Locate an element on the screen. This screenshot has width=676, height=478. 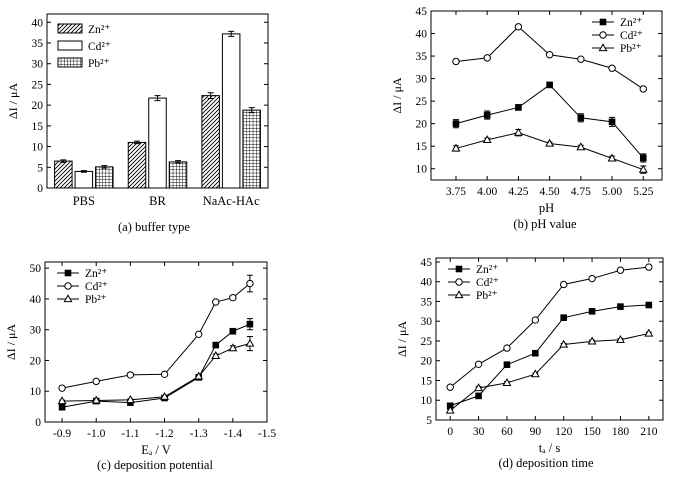
panel-caption: (b) pH value is located at coordinates (545, 224).